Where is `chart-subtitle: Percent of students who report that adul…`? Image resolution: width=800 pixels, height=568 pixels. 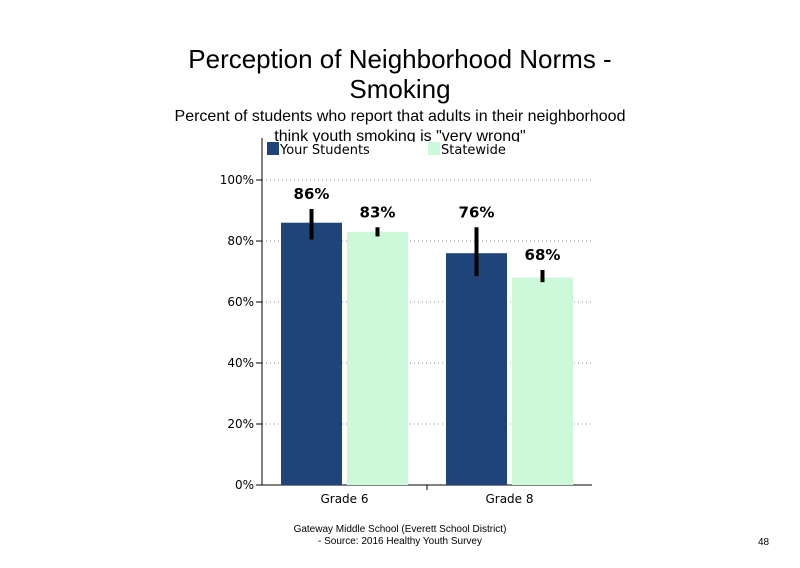
chart-subtitle: Percent of students who report that adul… is located at coordinates (400, 124).